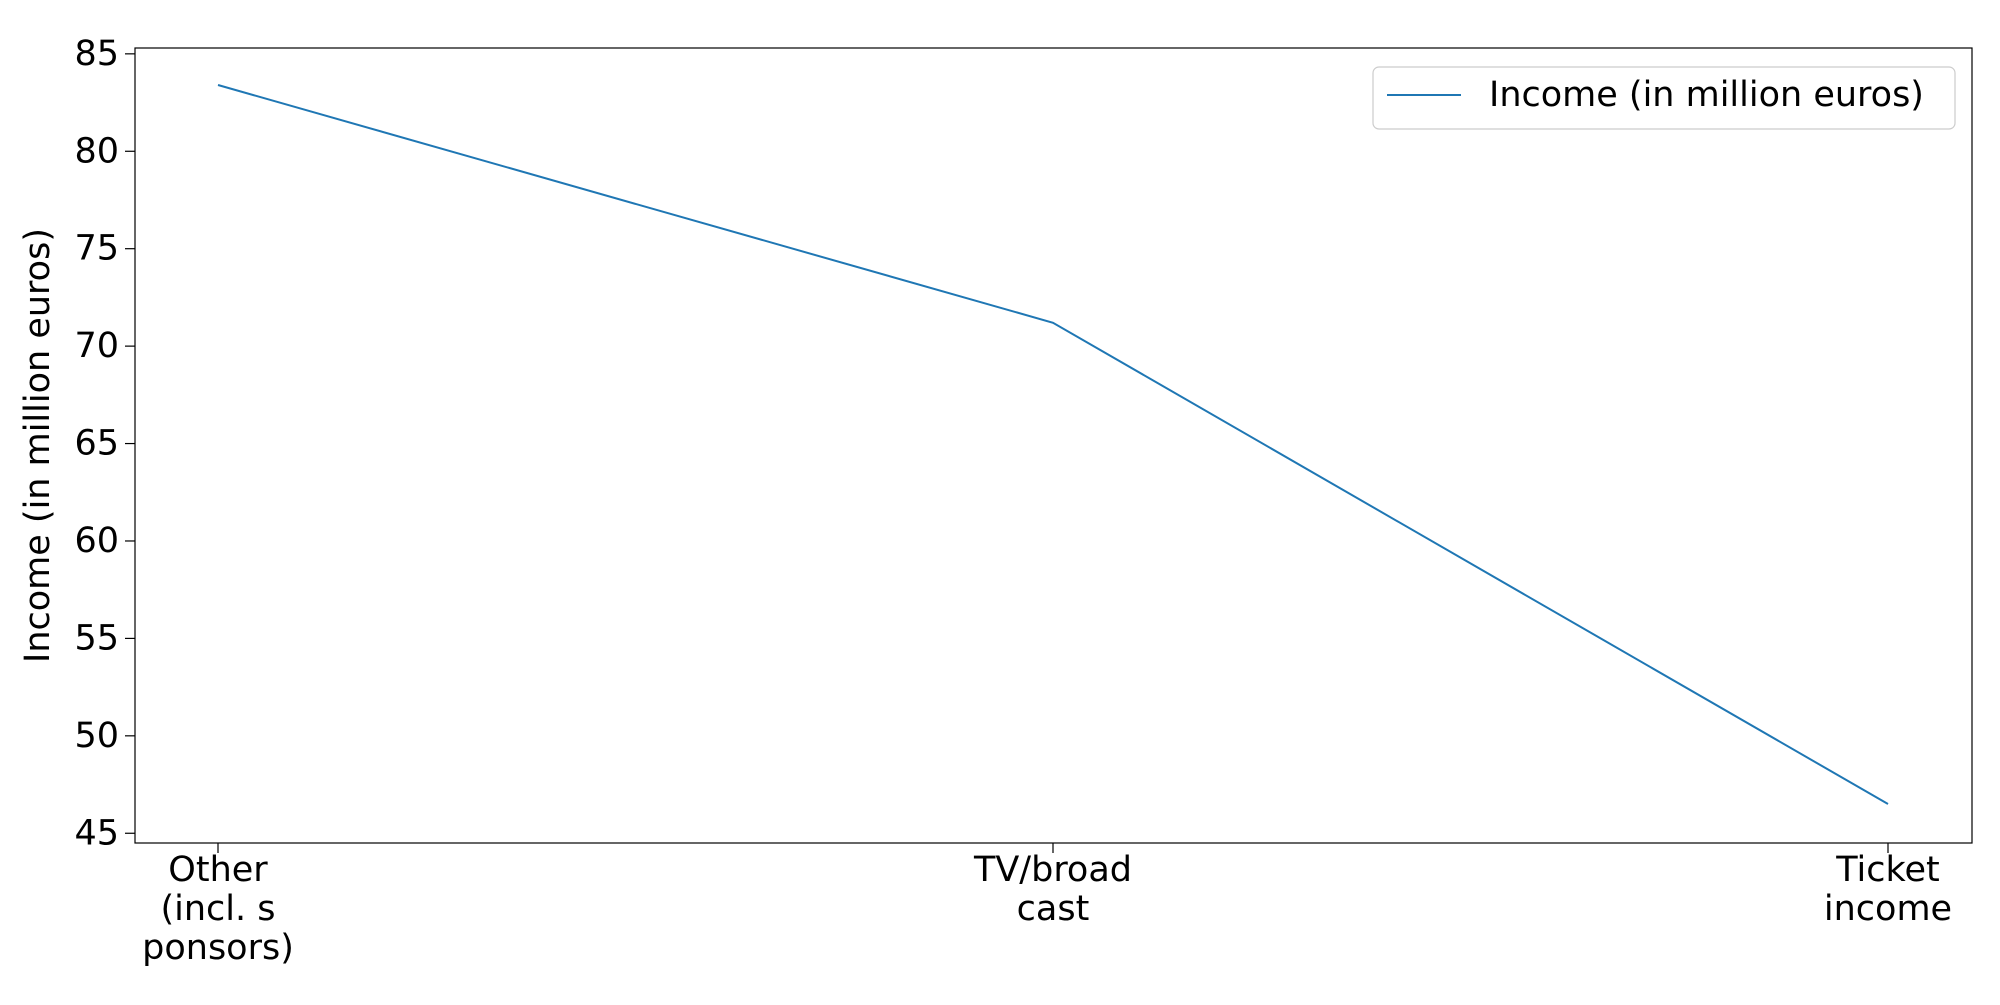 The image size is (2000, 1005). What do you see at coordinates (96, 249) in the screenshot?
I see `y-tick-label: 75` at bounding box center [96, 249].